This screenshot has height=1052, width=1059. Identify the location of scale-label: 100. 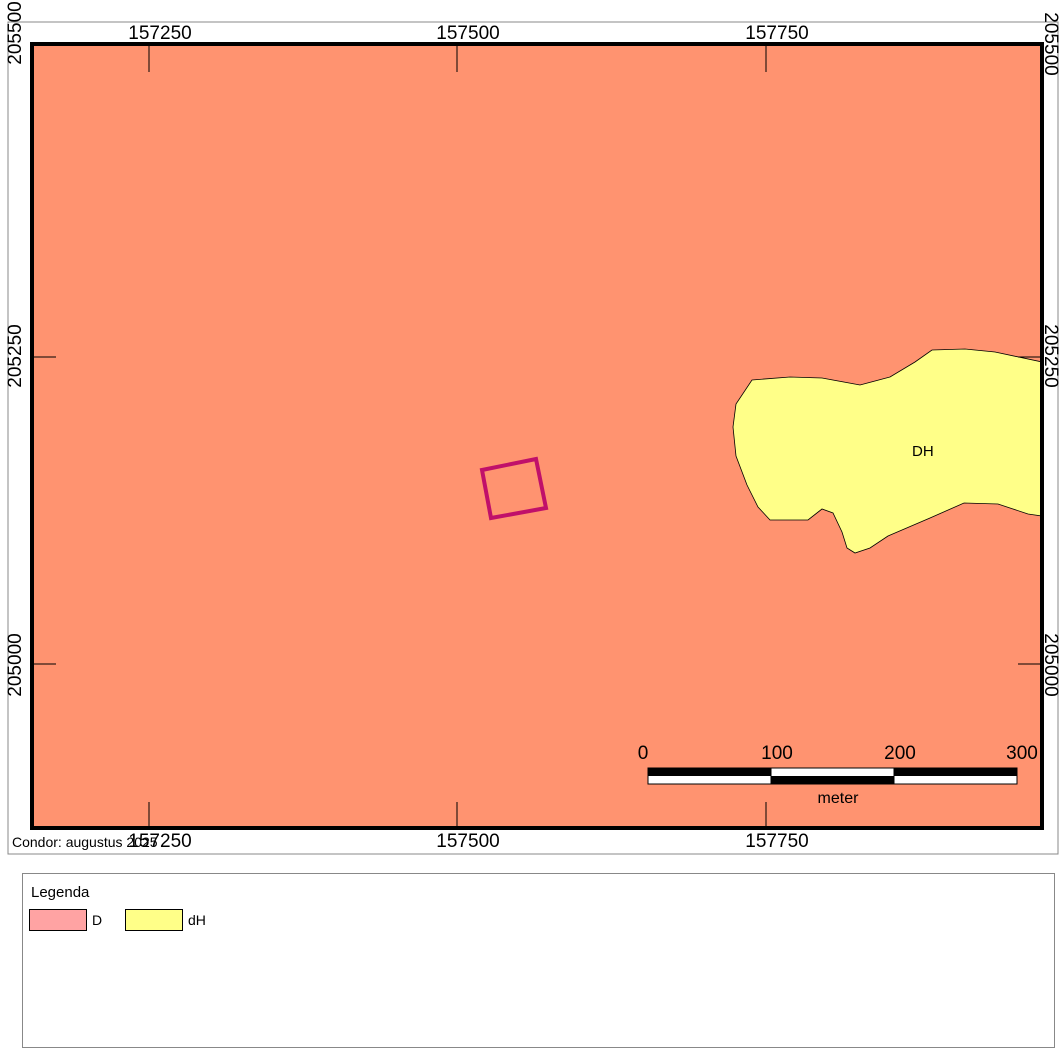
(777, 753).